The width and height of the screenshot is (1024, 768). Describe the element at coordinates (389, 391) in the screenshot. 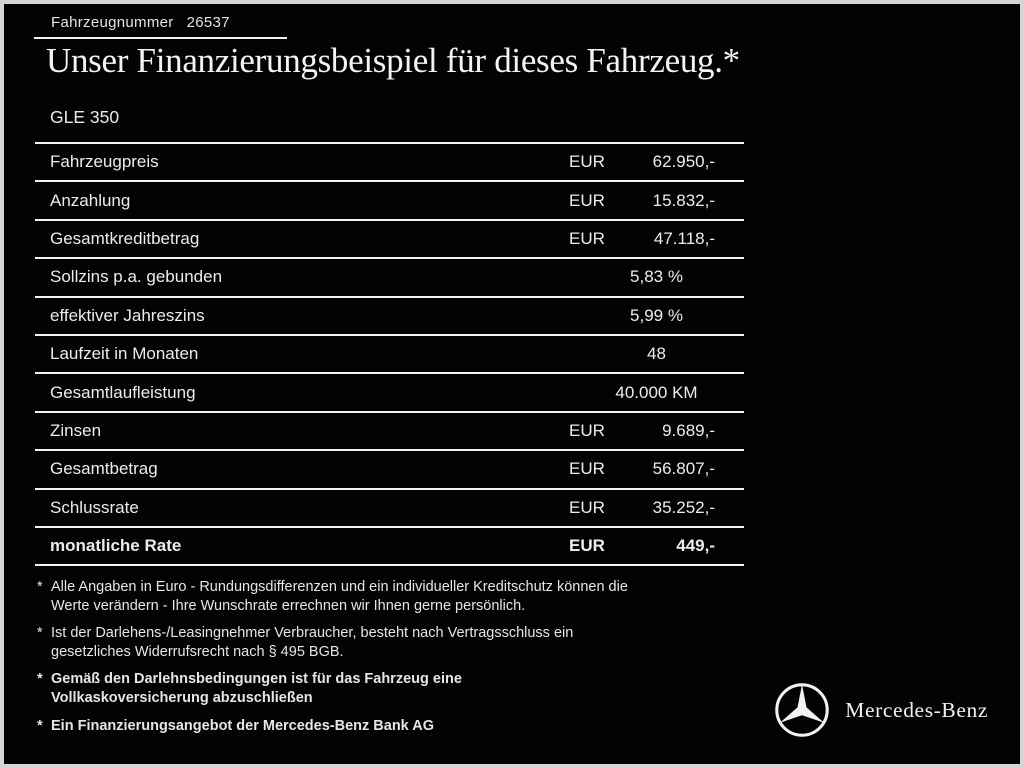

I see `row-gesamtlaufleistung: Gesamtlaufleistung 40.000 KM` at that location.